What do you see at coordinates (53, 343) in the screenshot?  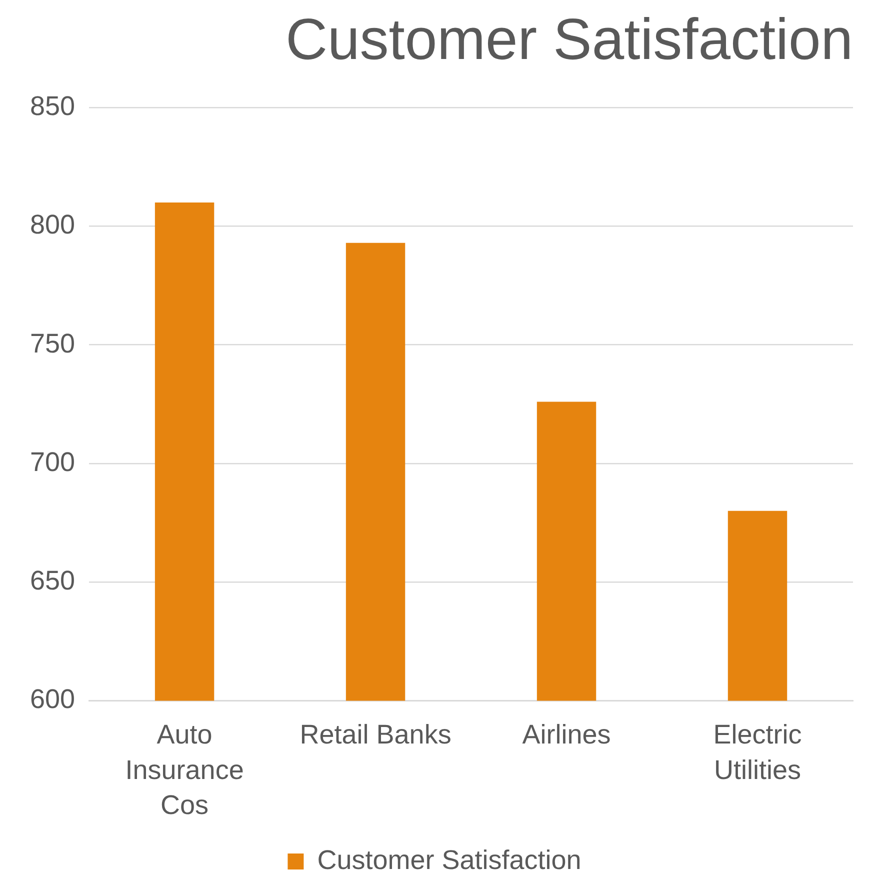 I see `y-tick-label: 750` at bounding box center [53, 343].